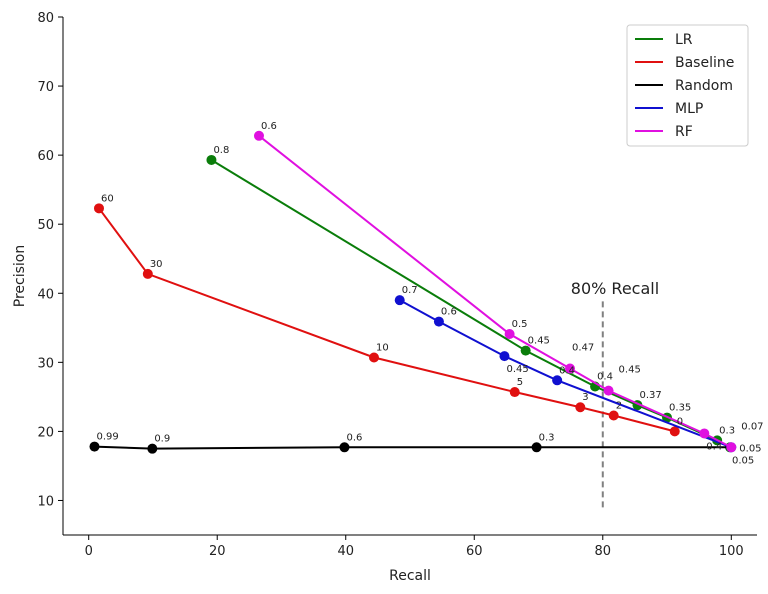 The width and height of the screenshot is (768, 594). I want to click on data-label: 0.5, so click(520, 324).